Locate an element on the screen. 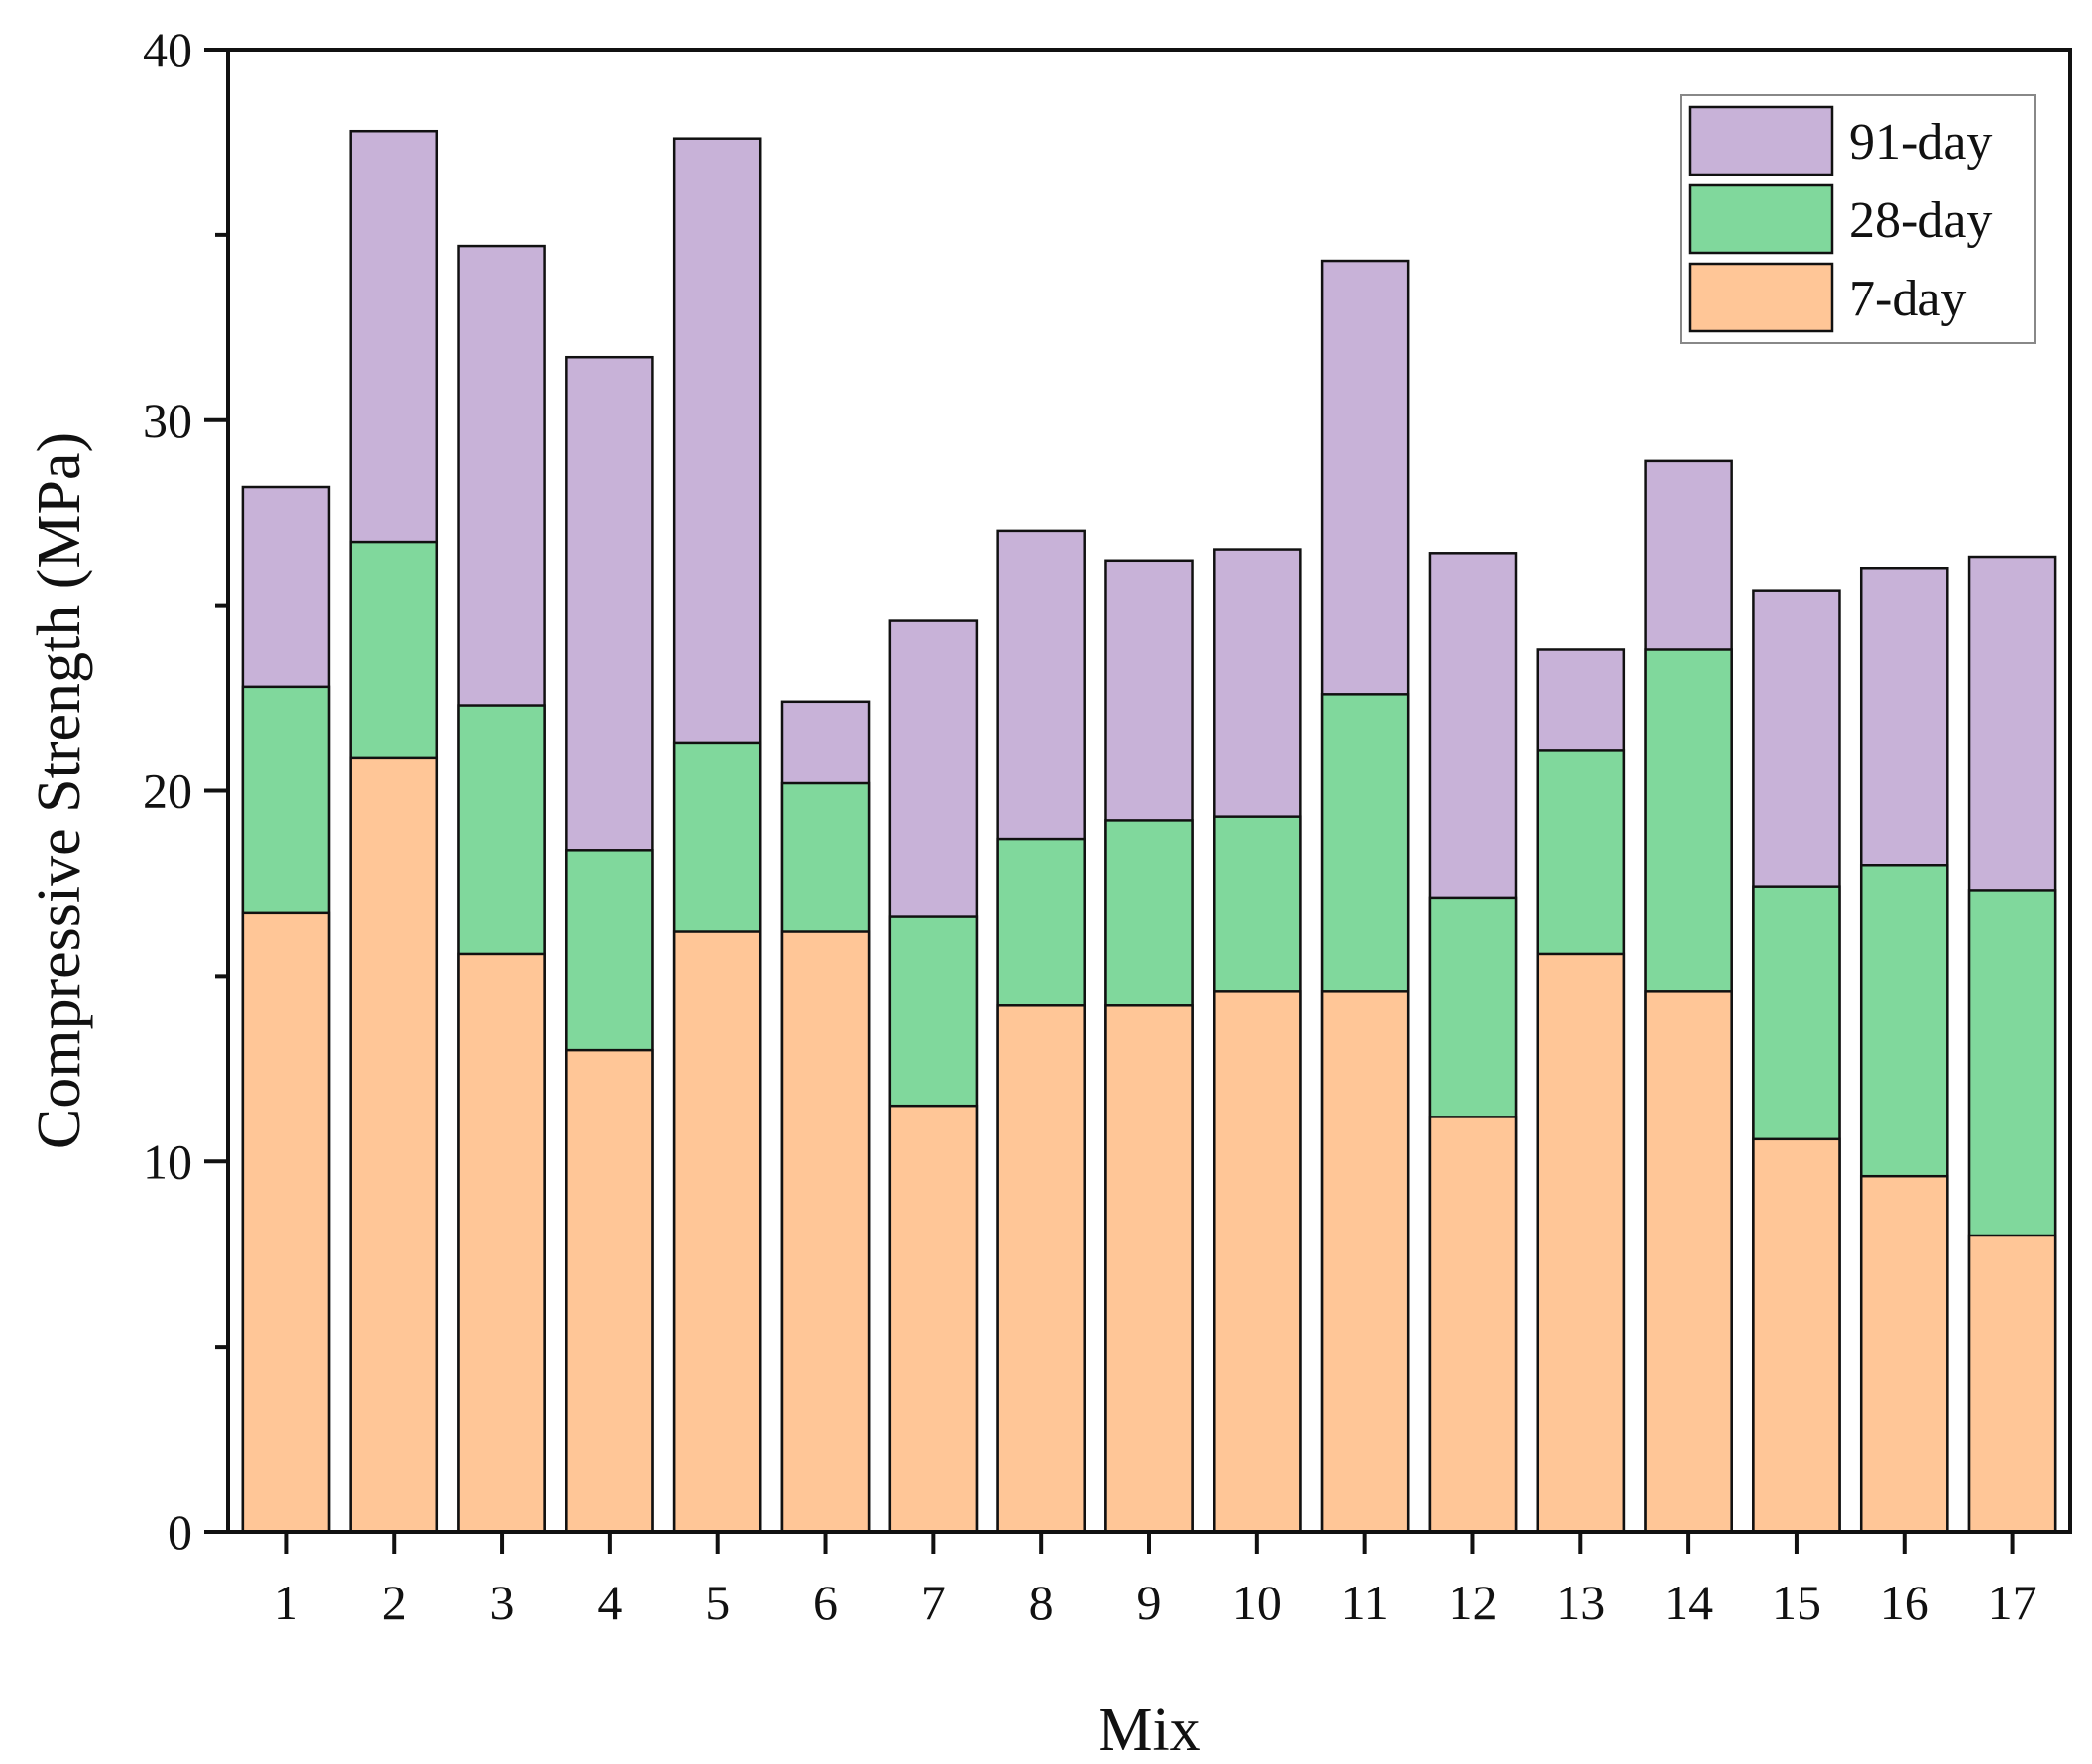 The height and width of the screenshot is (1764, 2092). legend-swatch-7-day is located at coordinates (1761, 298).